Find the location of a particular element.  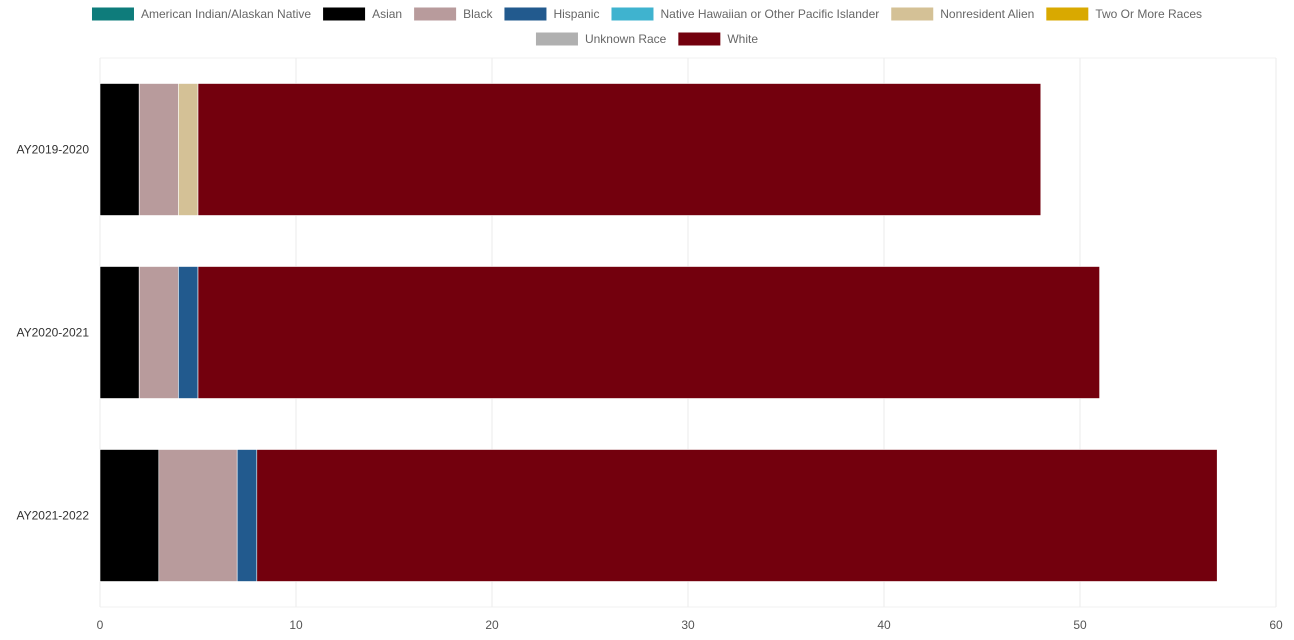

x-tick-label-6: 60 is located at coordinates (1276, 625).